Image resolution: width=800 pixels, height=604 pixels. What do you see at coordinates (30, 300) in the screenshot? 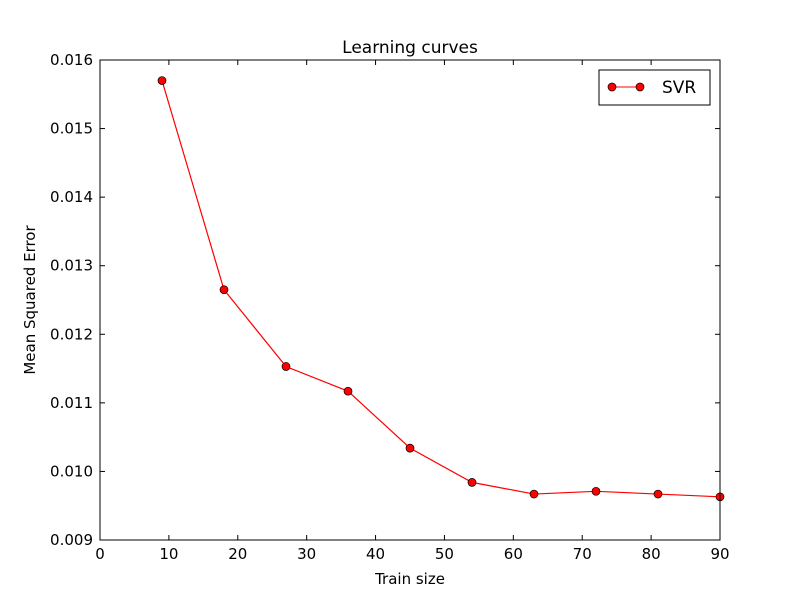
I see `y-axis-label: Mean Squared Error` at bounding box center [30, 300].